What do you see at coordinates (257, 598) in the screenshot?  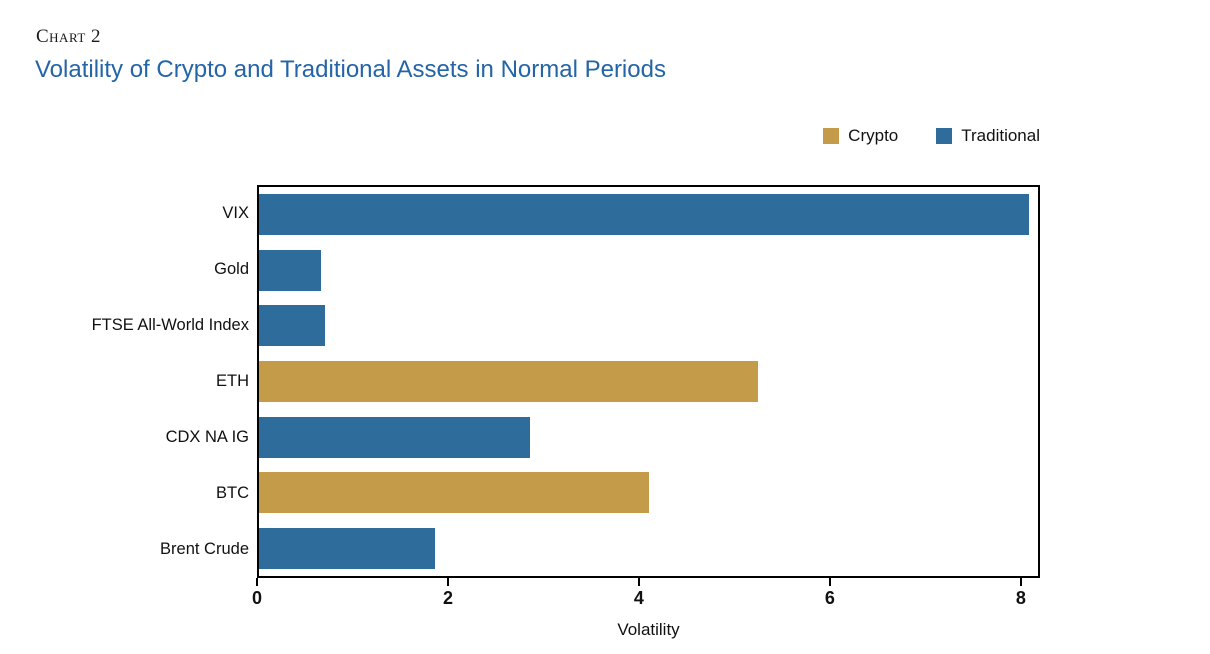 I see `x-tick-label: 0` at bounding box center [257, 598].